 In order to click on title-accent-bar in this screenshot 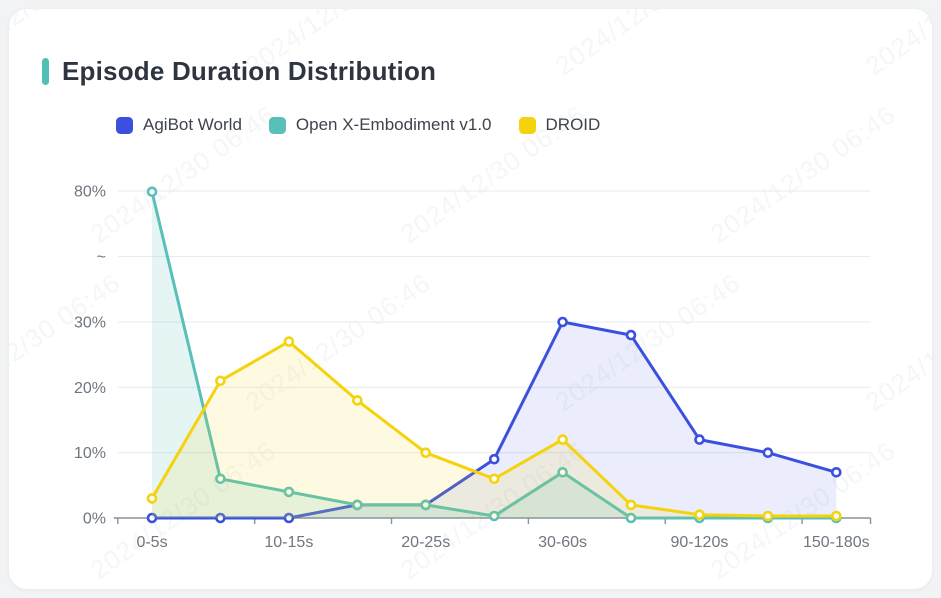, I will do `click(45, 71)`.